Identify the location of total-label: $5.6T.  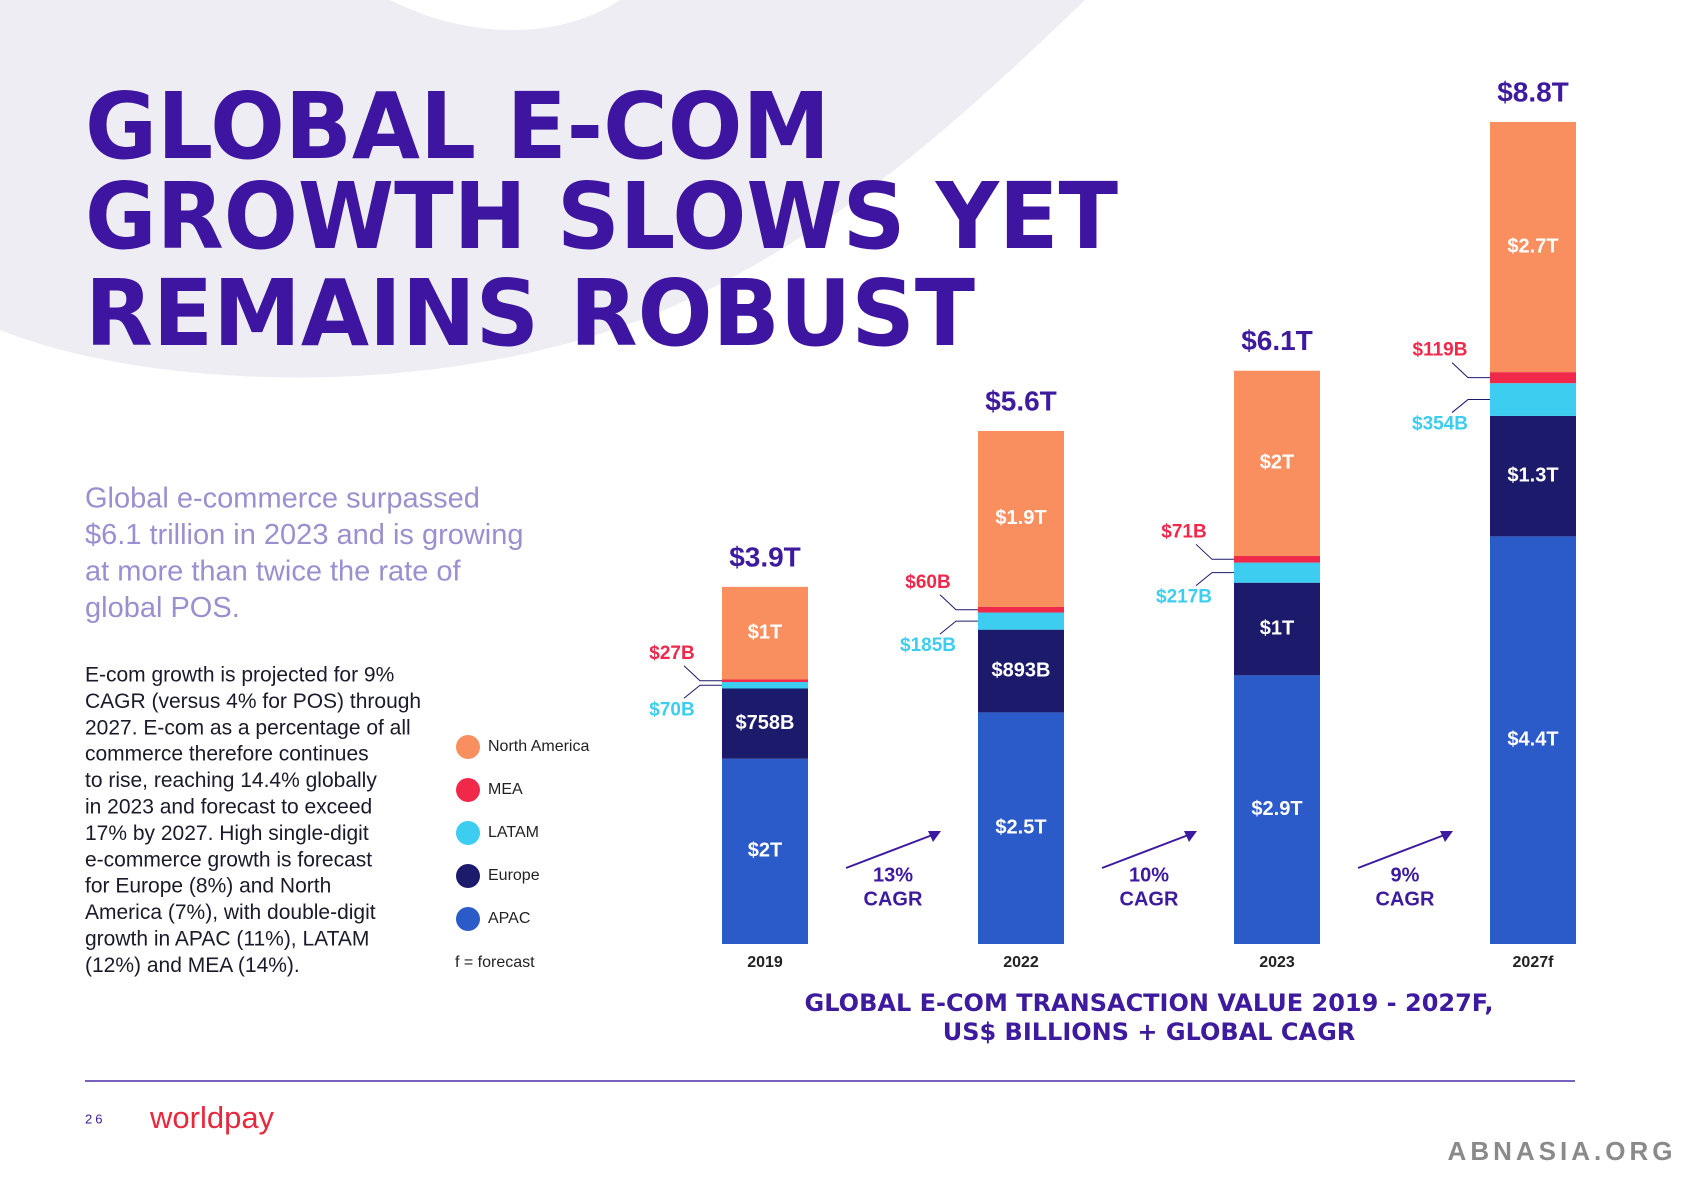
(1021, 400).